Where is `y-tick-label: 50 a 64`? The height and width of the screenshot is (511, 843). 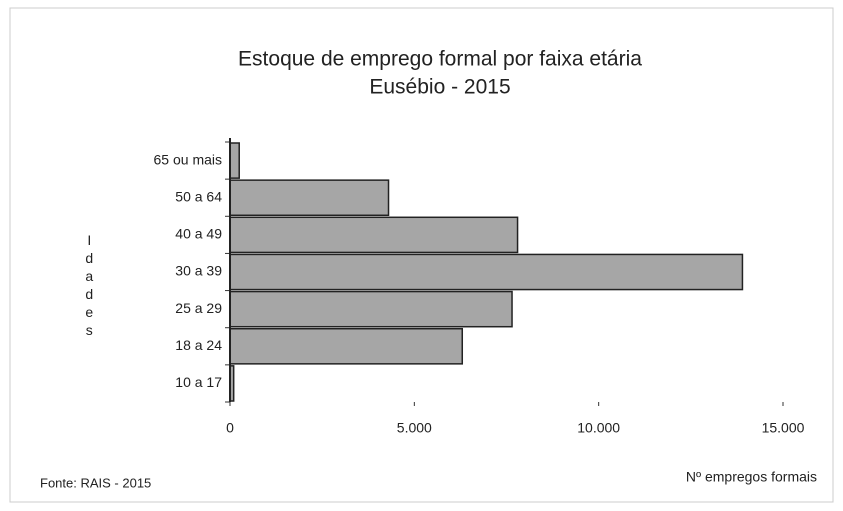 y-tick-label: 50 a 64 is located at coordinates (198, 196).